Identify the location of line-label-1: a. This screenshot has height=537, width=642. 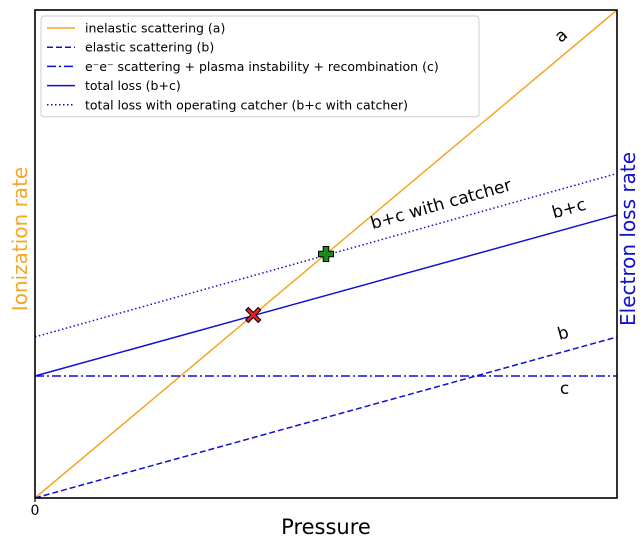
(561, 36).